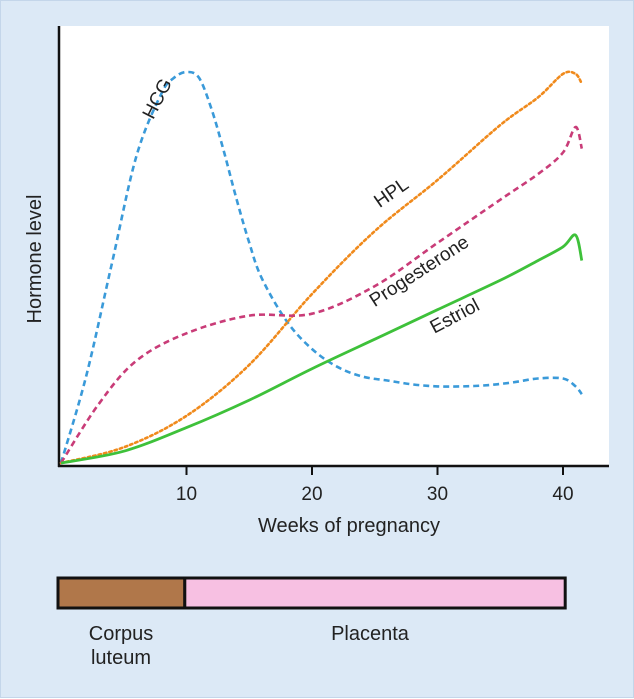 This screenshot has height=699, width=634. Describe the element at coordinates (375, 593) in the screenshot. I see `phase-segment-placenta` at that location.